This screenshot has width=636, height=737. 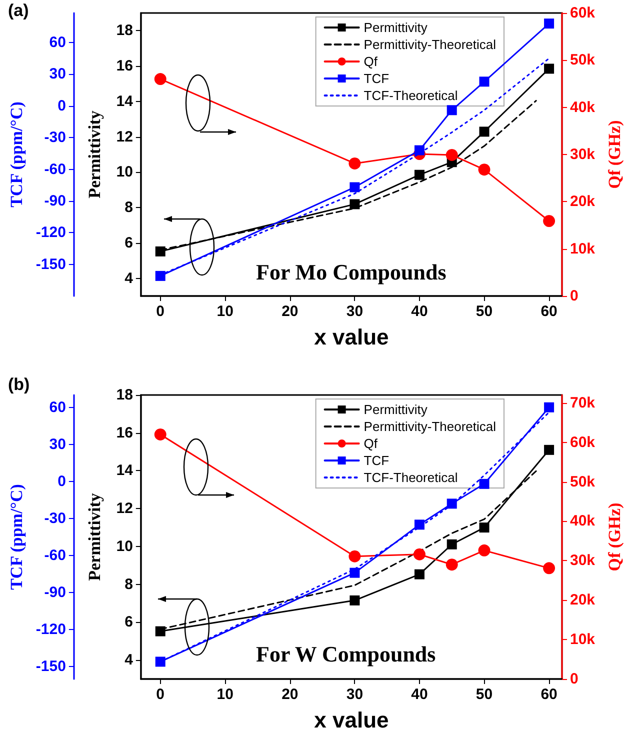 I want to click on y3-axis-title: TCF (ppm/°C), so click(x=16, y=155).